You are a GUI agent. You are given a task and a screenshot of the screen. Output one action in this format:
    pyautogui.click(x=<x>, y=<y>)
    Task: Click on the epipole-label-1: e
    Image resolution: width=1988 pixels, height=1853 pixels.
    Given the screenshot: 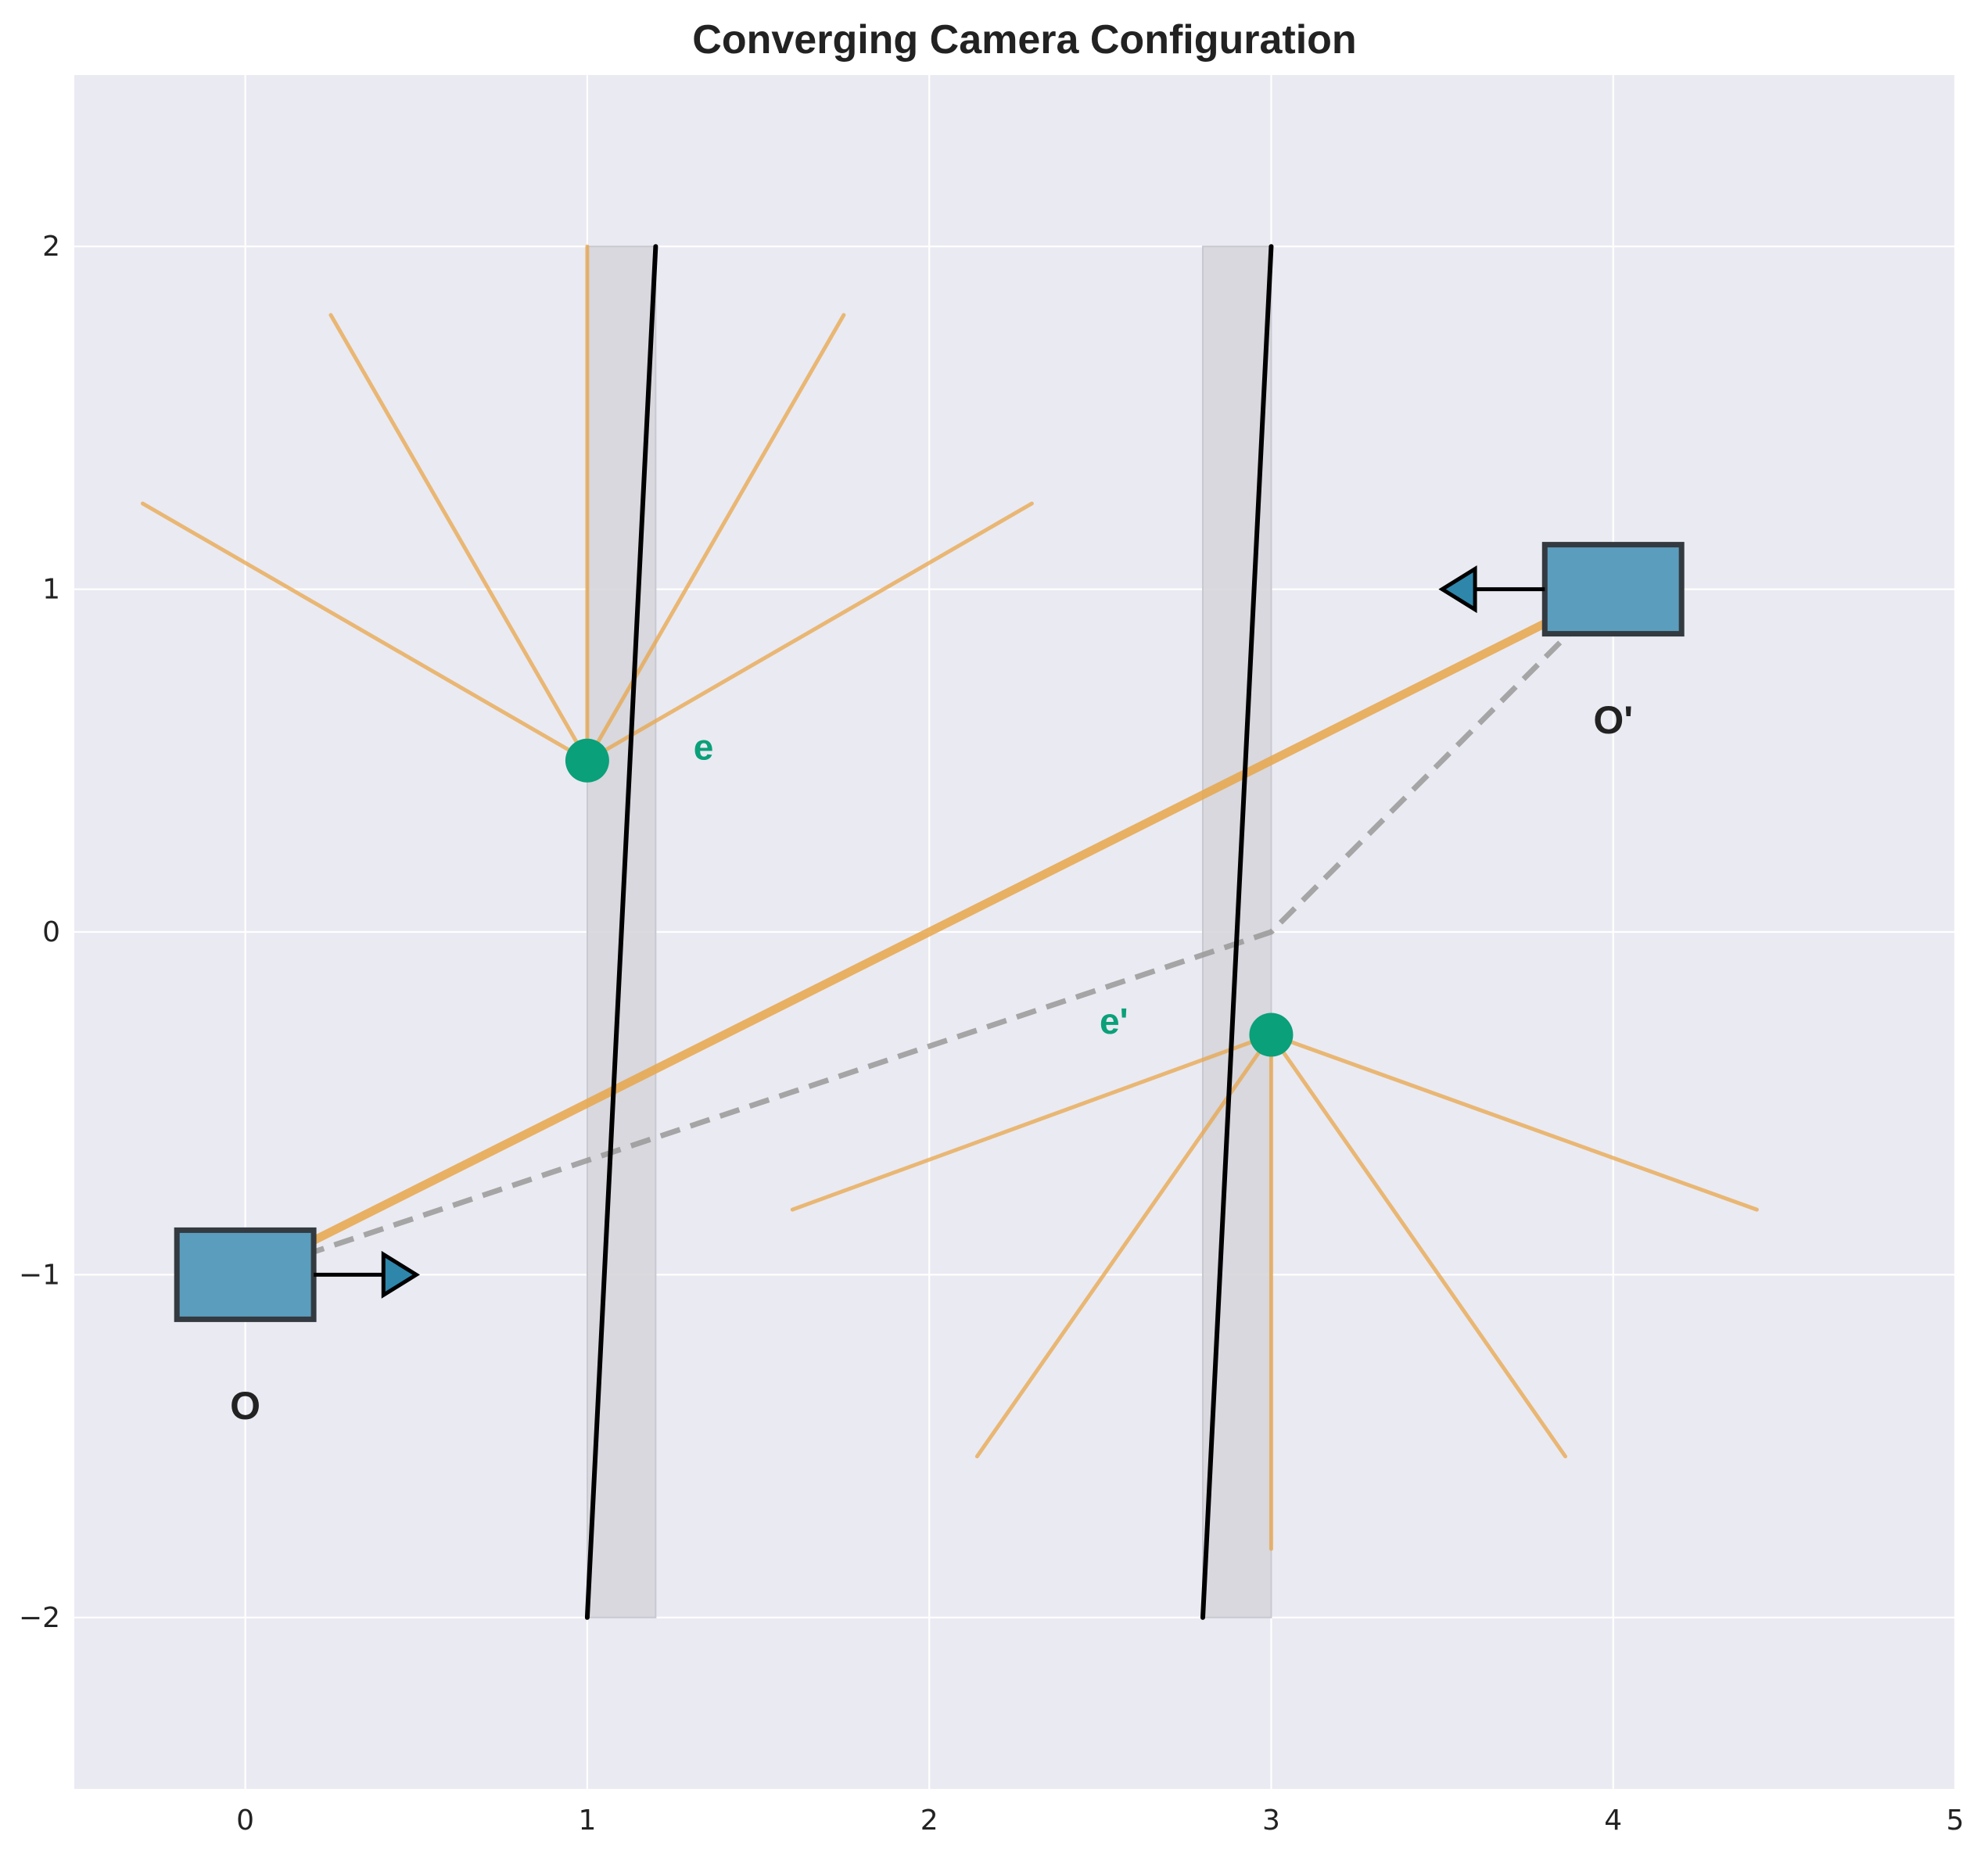 What is the action you would take?
    pyautogui.click(x=704, y=746)
    